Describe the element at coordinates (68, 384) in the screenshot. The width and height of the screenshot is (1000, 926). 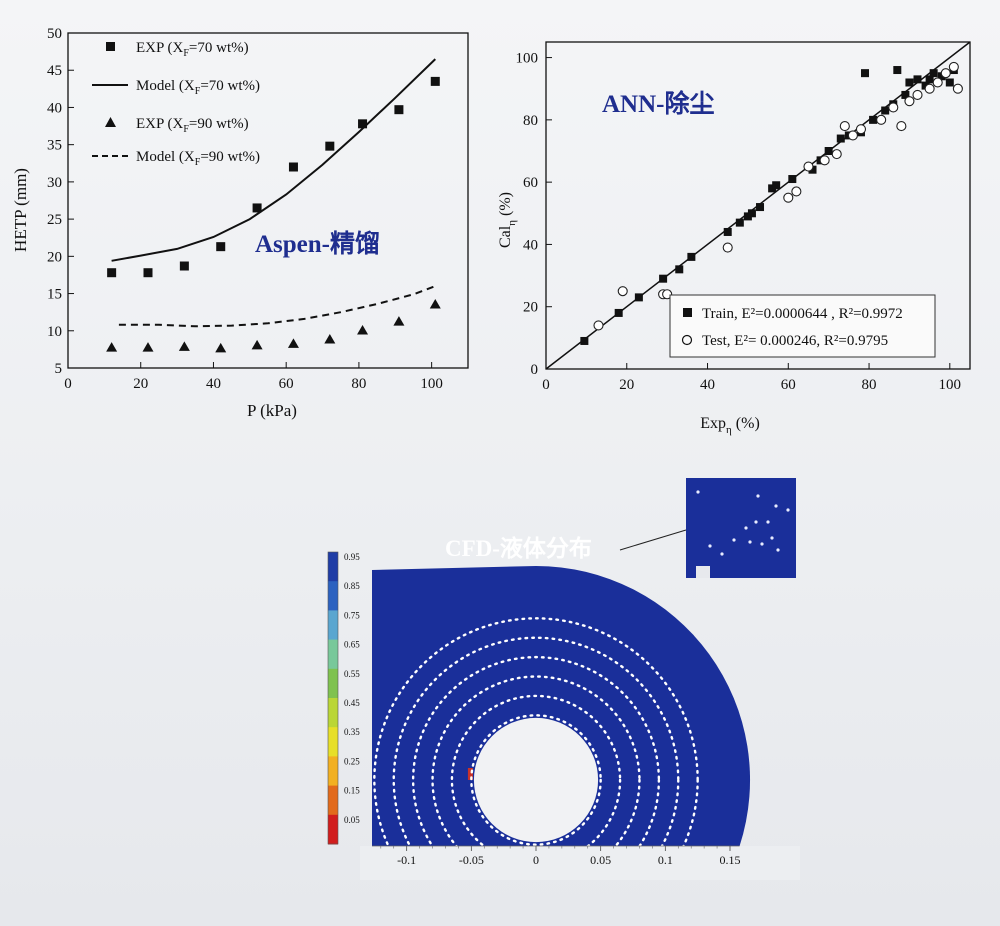
I see `x-tick-label: 0` at that location.